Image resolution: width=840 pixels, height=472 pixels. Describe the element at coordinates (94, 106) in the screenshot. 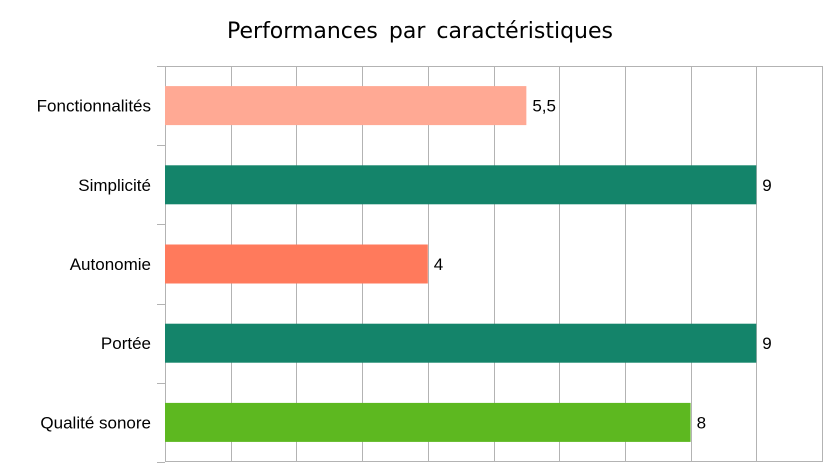

I see `category-label: Fonctionnalités` at that location.